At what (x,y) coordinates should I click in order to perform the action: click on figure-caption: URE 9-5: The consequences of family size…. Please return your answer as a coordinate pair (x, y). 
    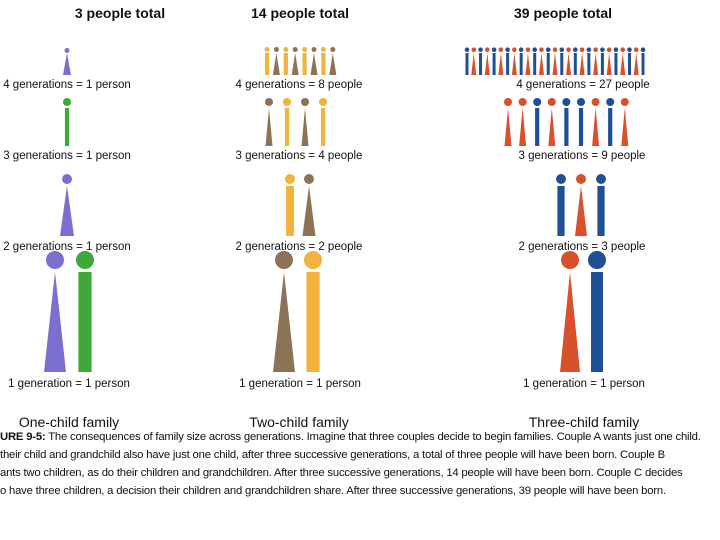
    Looking at the image, I should click on (358, 464).